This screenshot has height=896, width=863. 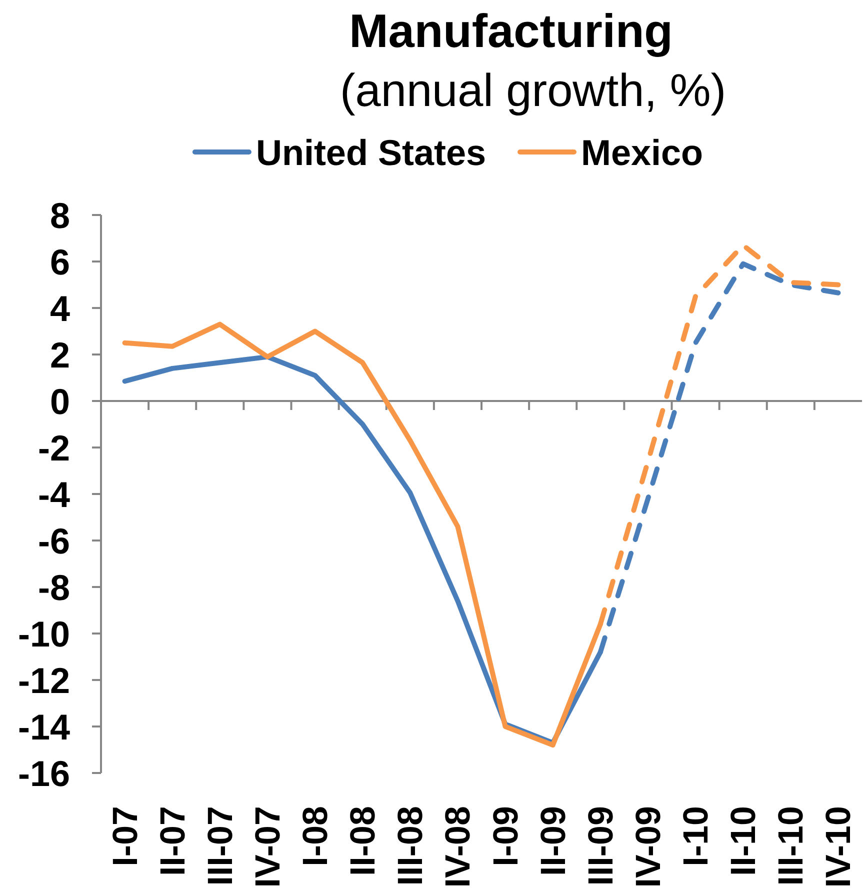 What do you see at coordinates (60, 215) in the screenshot?
I see `y-tick-label: 8` at bounding box center [60, 215].